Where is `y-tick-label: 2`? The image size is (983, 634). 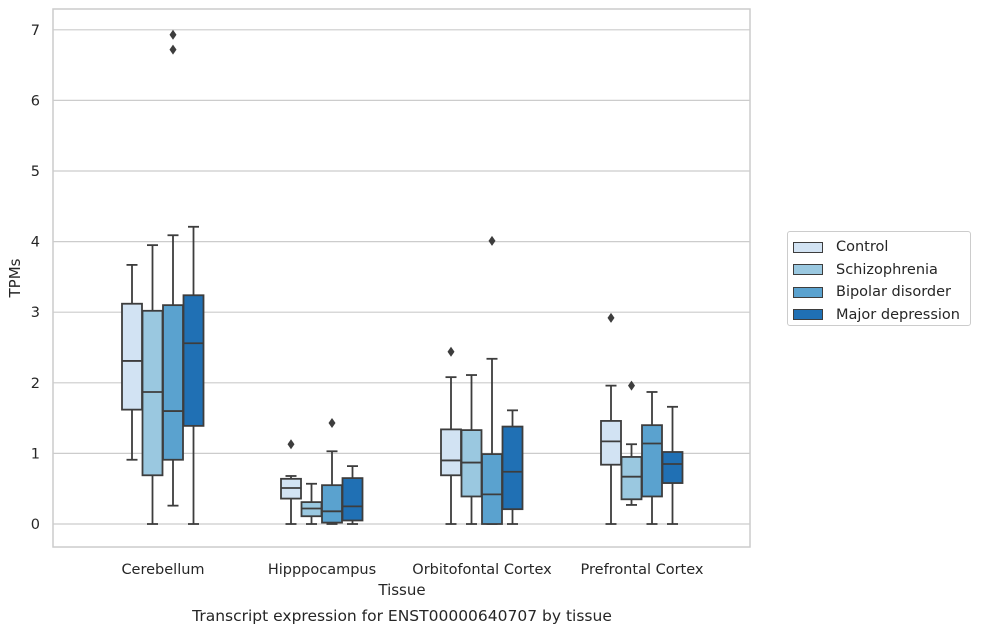 y-tick-label: 2 is located at coordinates (35, 384).